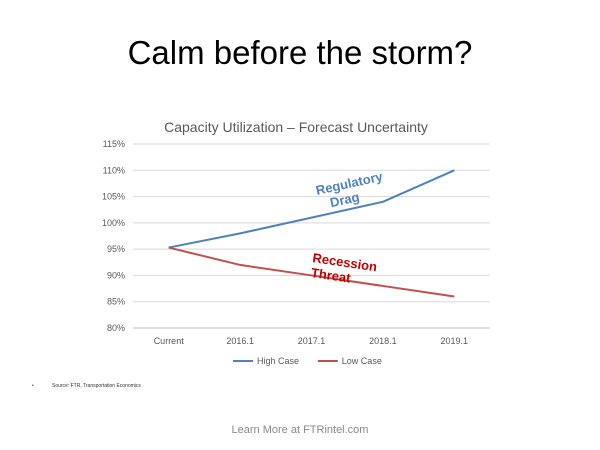  I want to click on series-lines, so click(311, 233).